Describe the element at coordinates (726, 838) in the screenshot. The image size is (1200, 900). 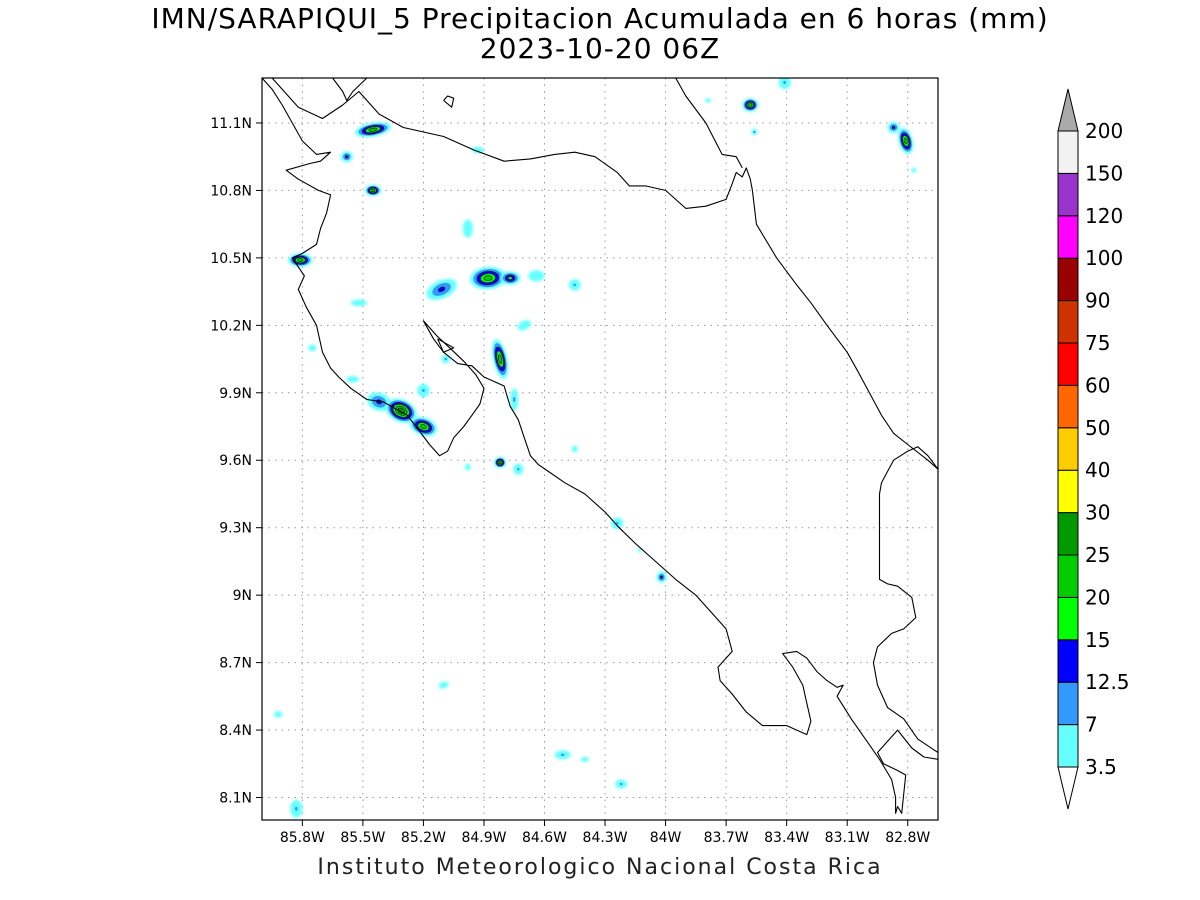
I see `lon-tick-label: 83.7W` at that location.